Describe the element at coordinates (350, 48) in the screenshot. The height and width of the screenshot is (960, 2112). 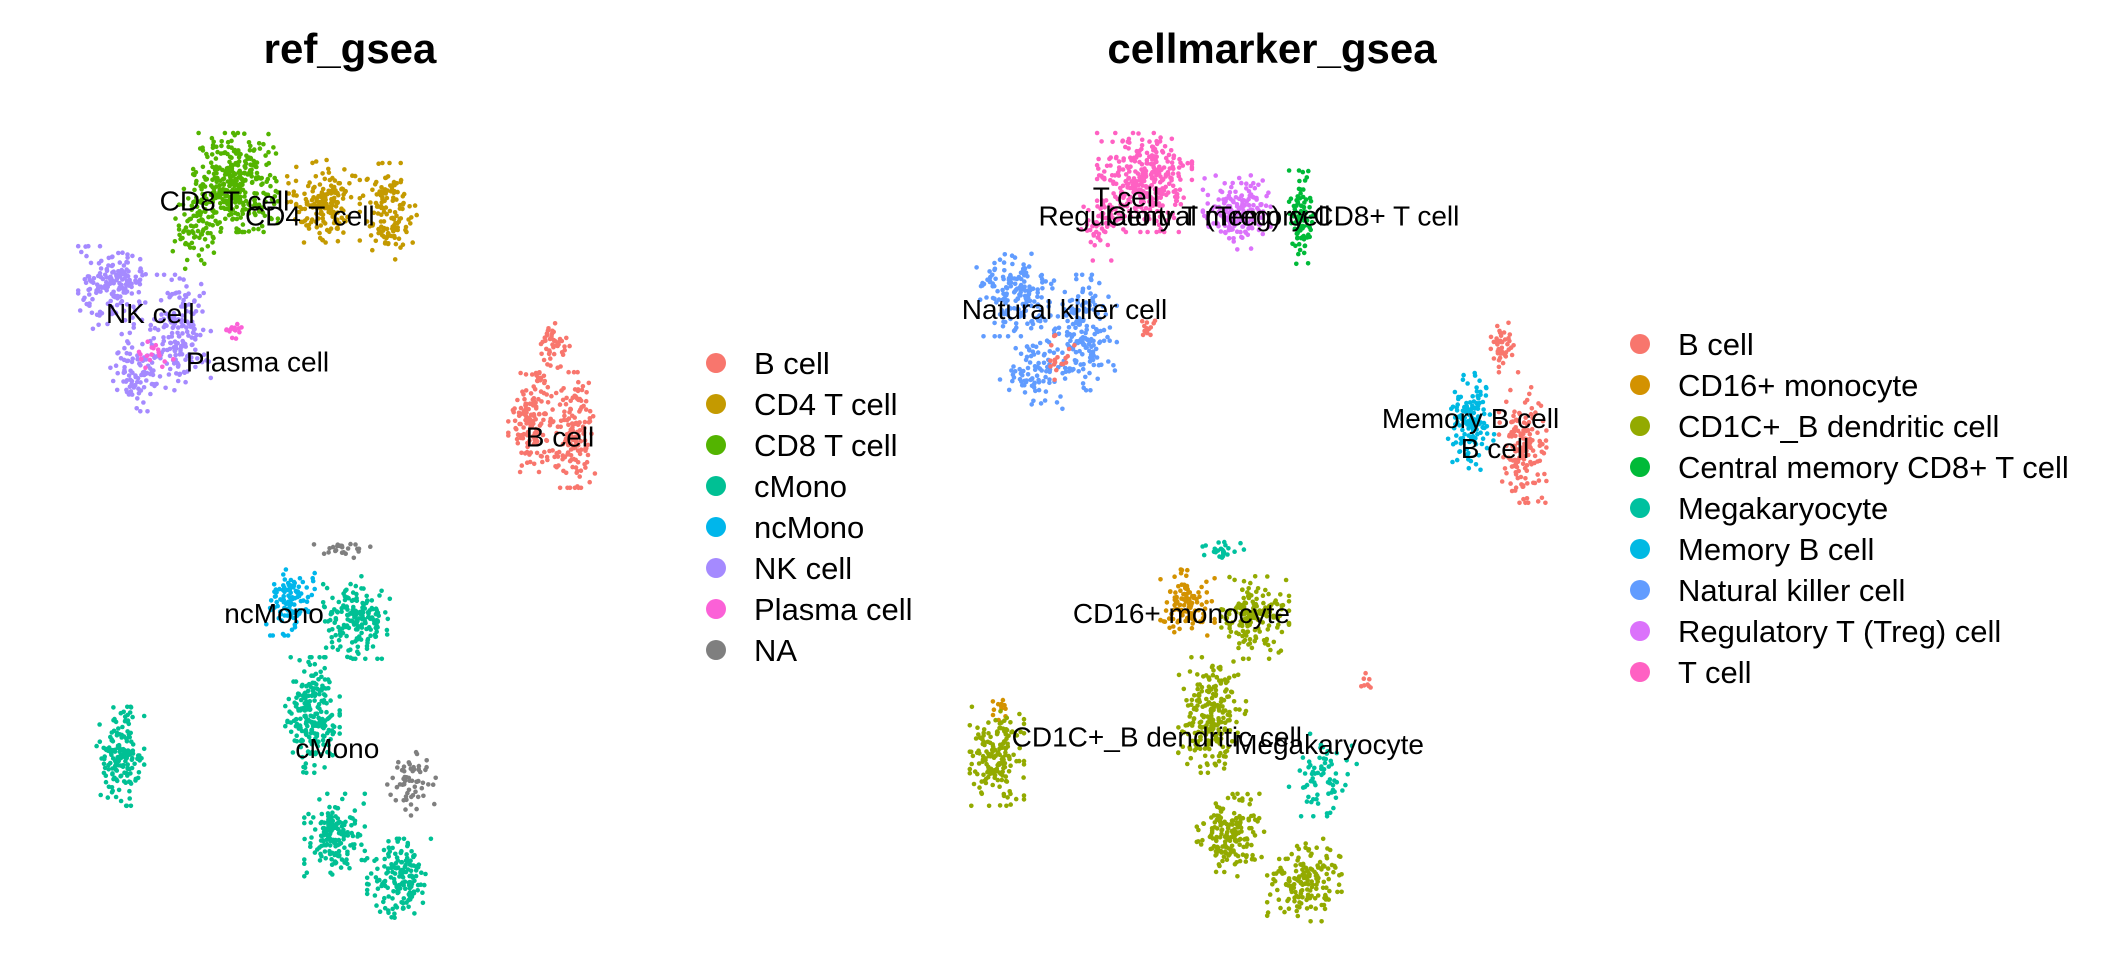
I see `chart-title: ref_gsea` at that location.